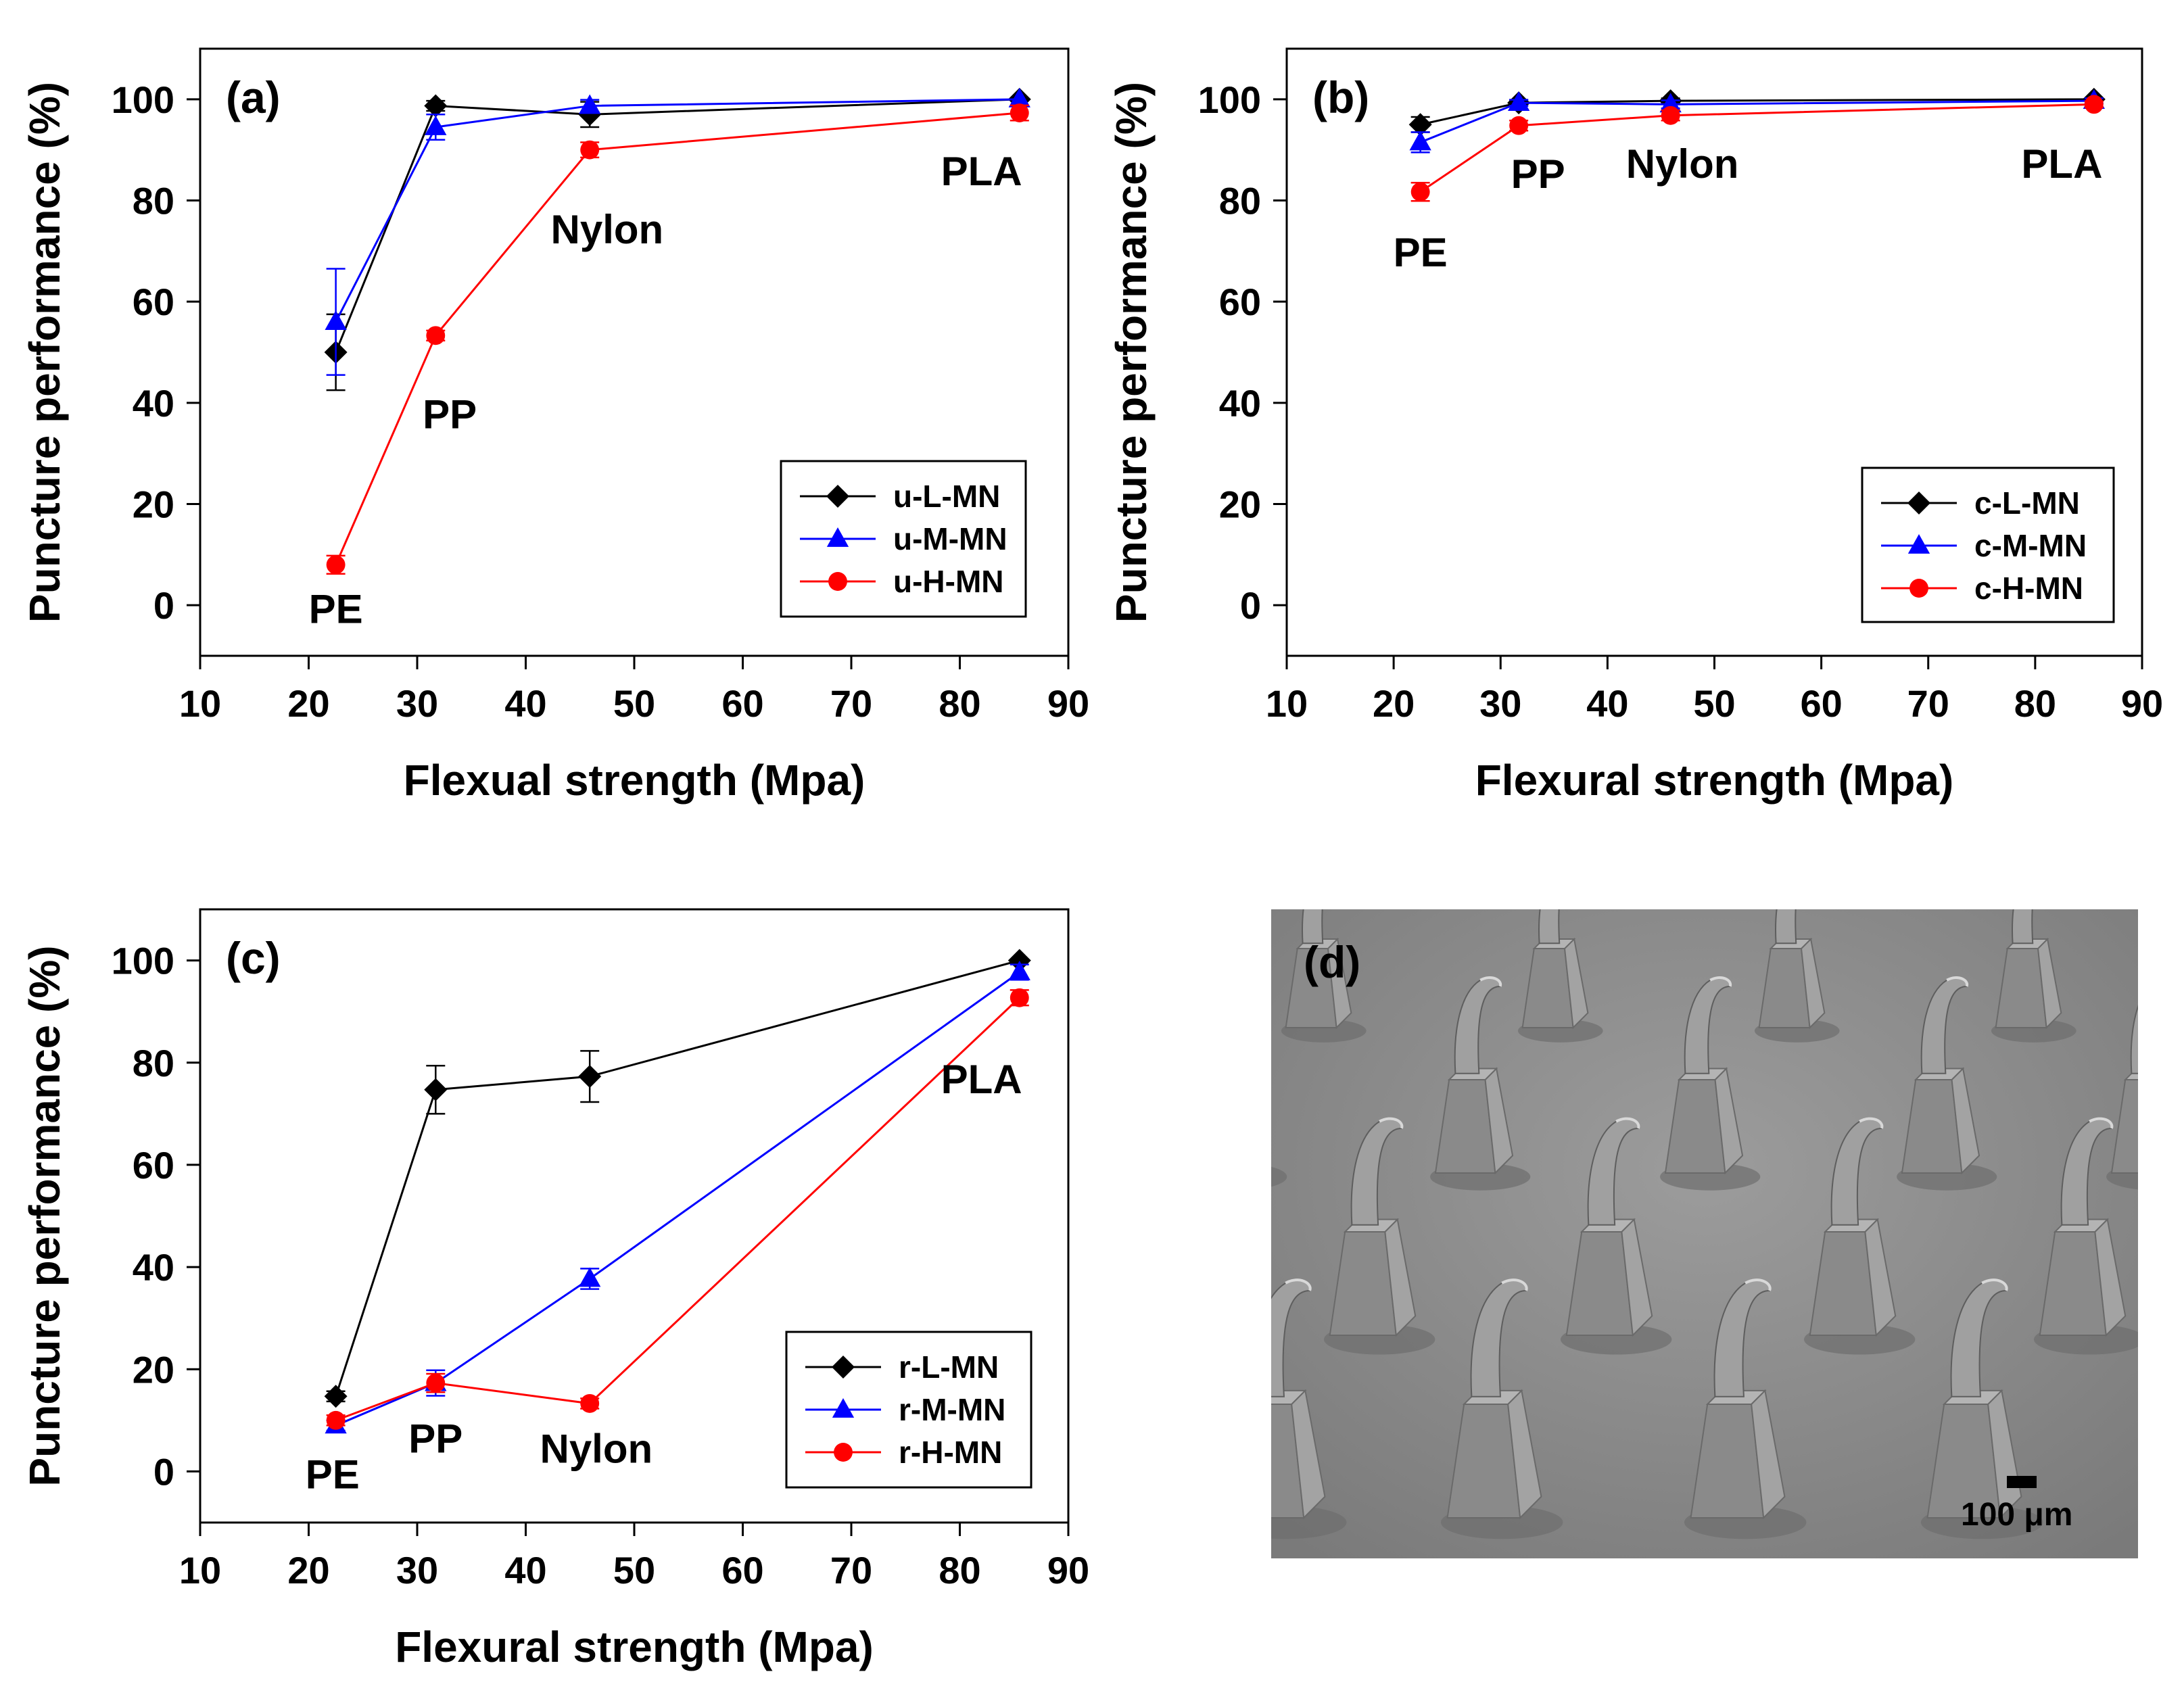 The width and height of the screenshot is (2184, 1699). Describe the element at coordinates (1714, 781) in the screenshot. I see `x-axis-label: Flexural strength (Mpa)` at that location.